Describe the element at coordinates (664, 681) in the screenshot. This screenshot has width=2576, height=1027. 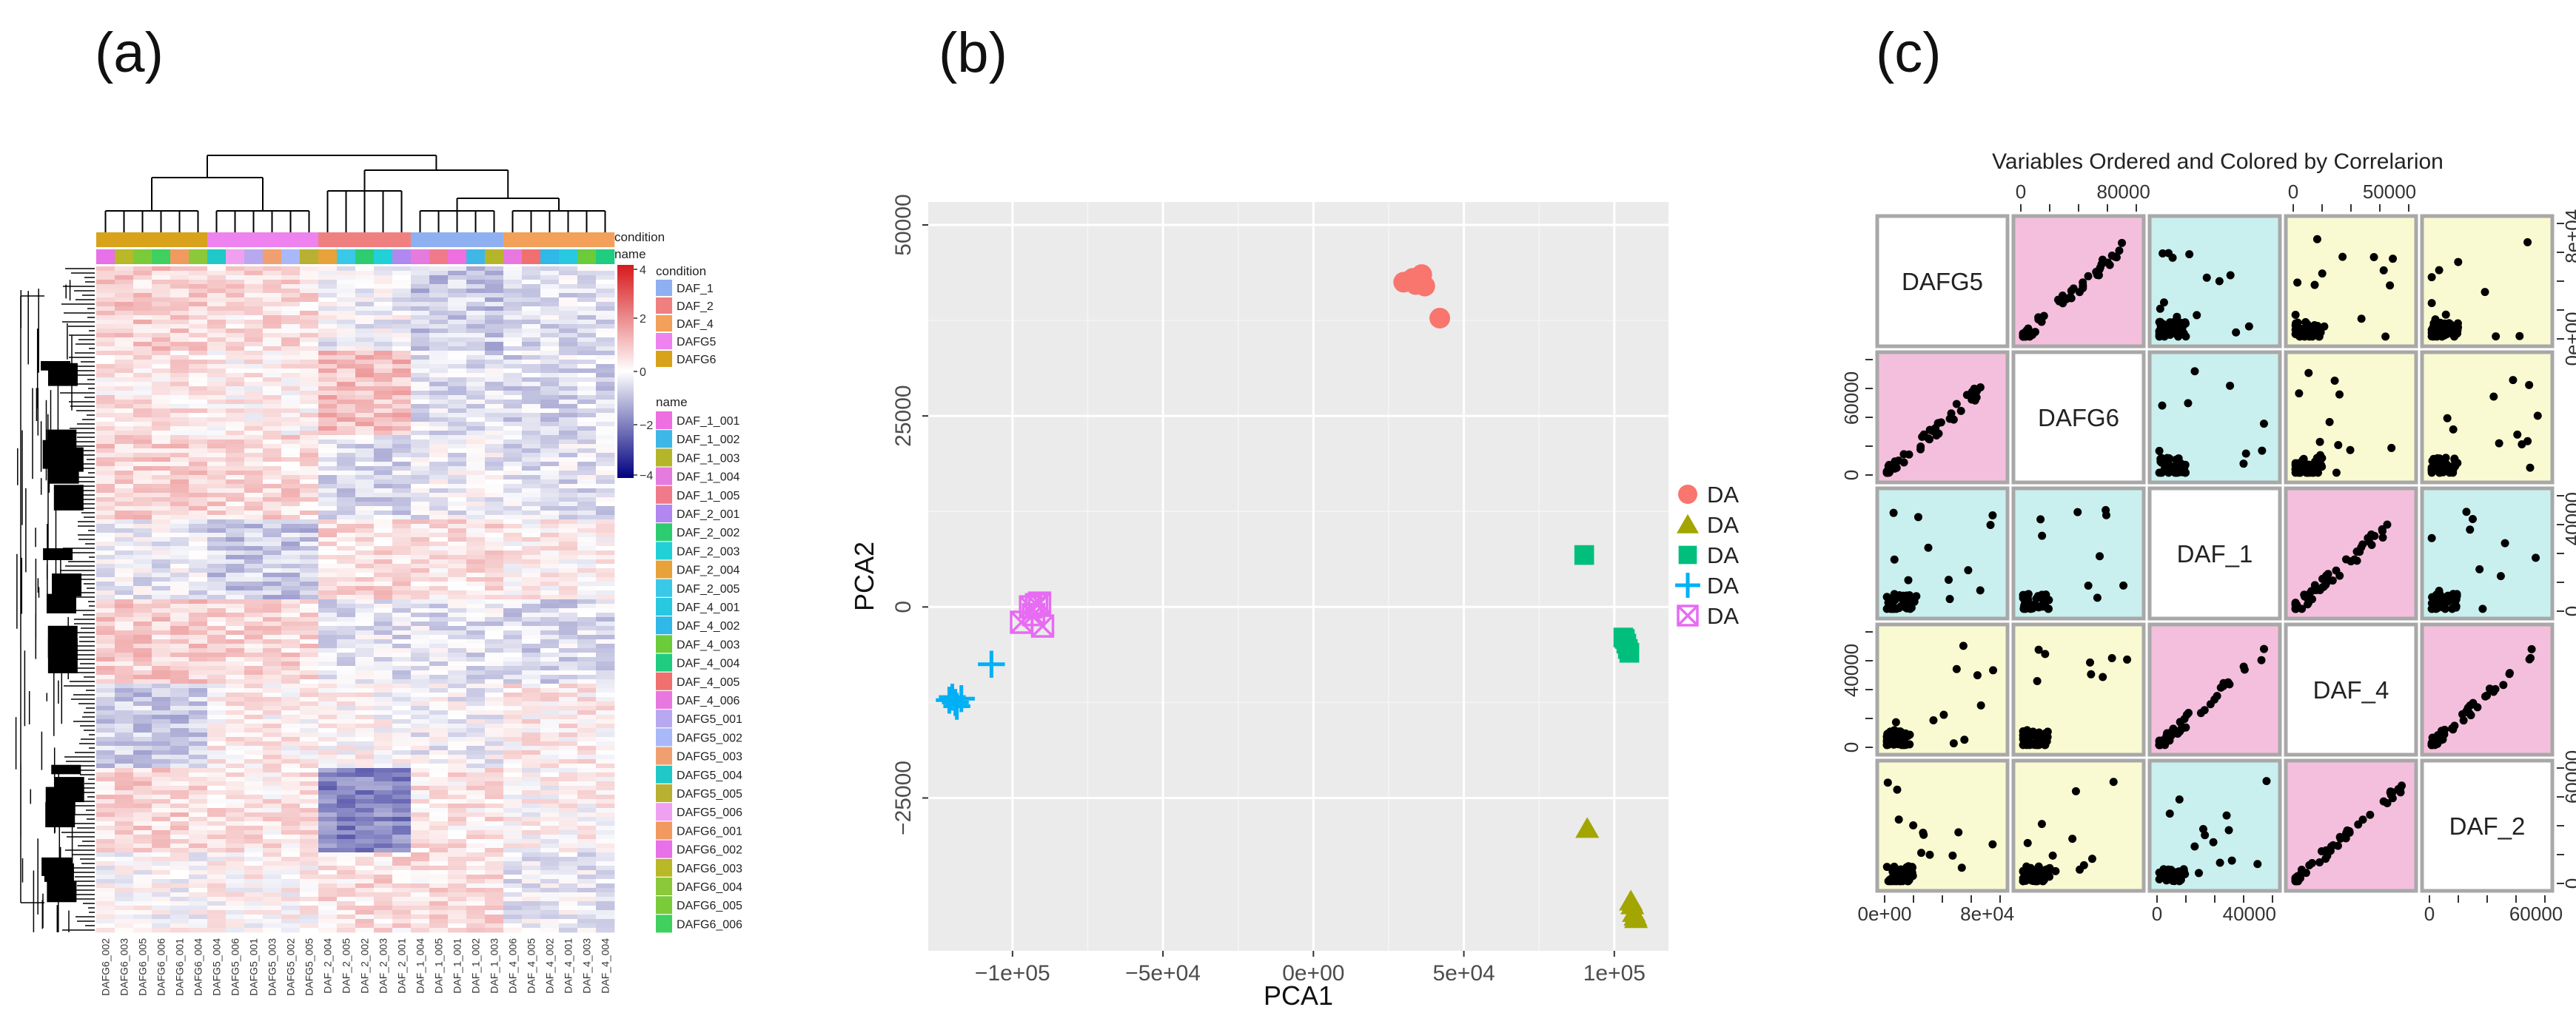
I see `name-swatch` at that location.